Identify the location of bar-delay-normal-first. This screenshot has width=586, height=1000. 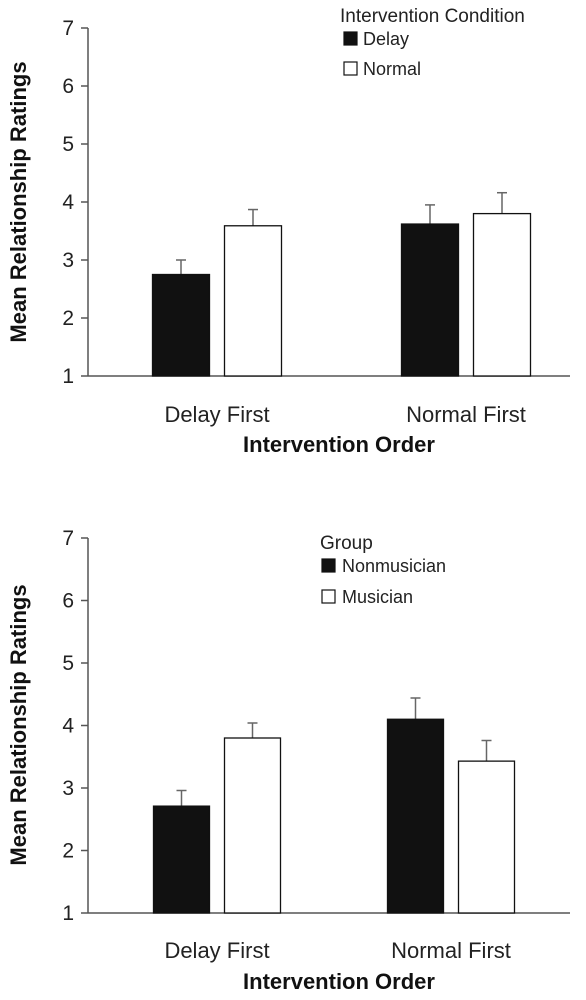
(430, 300).